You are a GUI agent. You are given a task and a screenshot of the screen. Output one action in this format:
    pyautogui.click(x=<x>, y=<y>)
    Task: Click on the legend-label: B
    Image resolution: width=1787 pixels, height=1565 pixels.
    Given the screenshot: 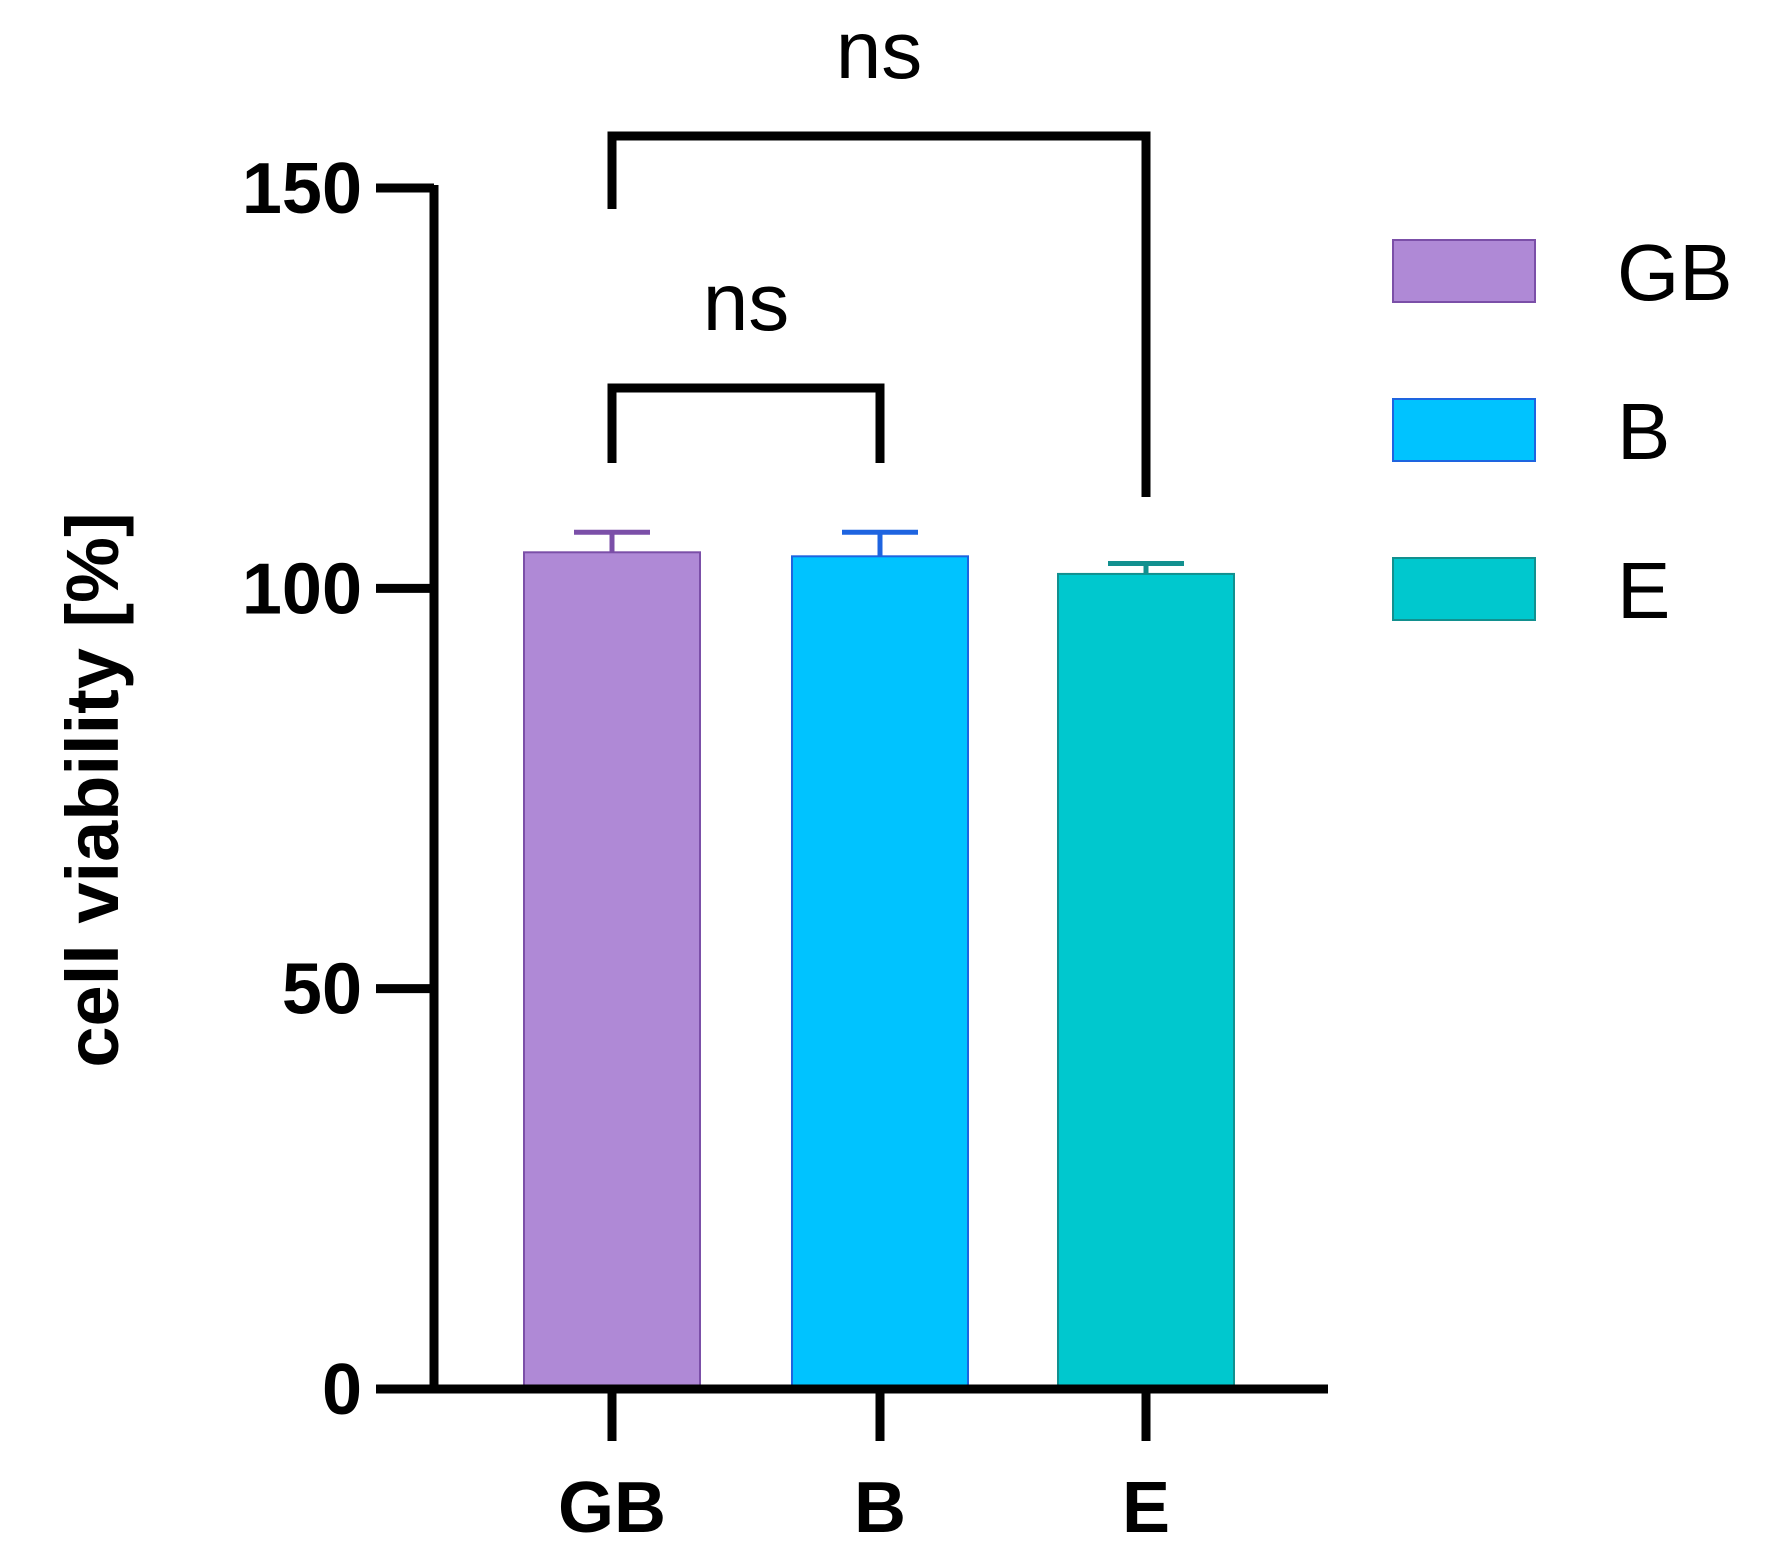 What is the action you would take?
    pyautogui.click(x=1643, y=431)
    